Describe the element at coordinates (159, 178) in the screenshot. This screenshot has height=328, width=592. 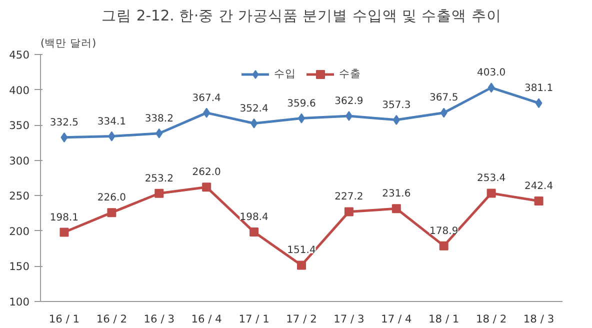
I see `data-label: 253.2` at that location.